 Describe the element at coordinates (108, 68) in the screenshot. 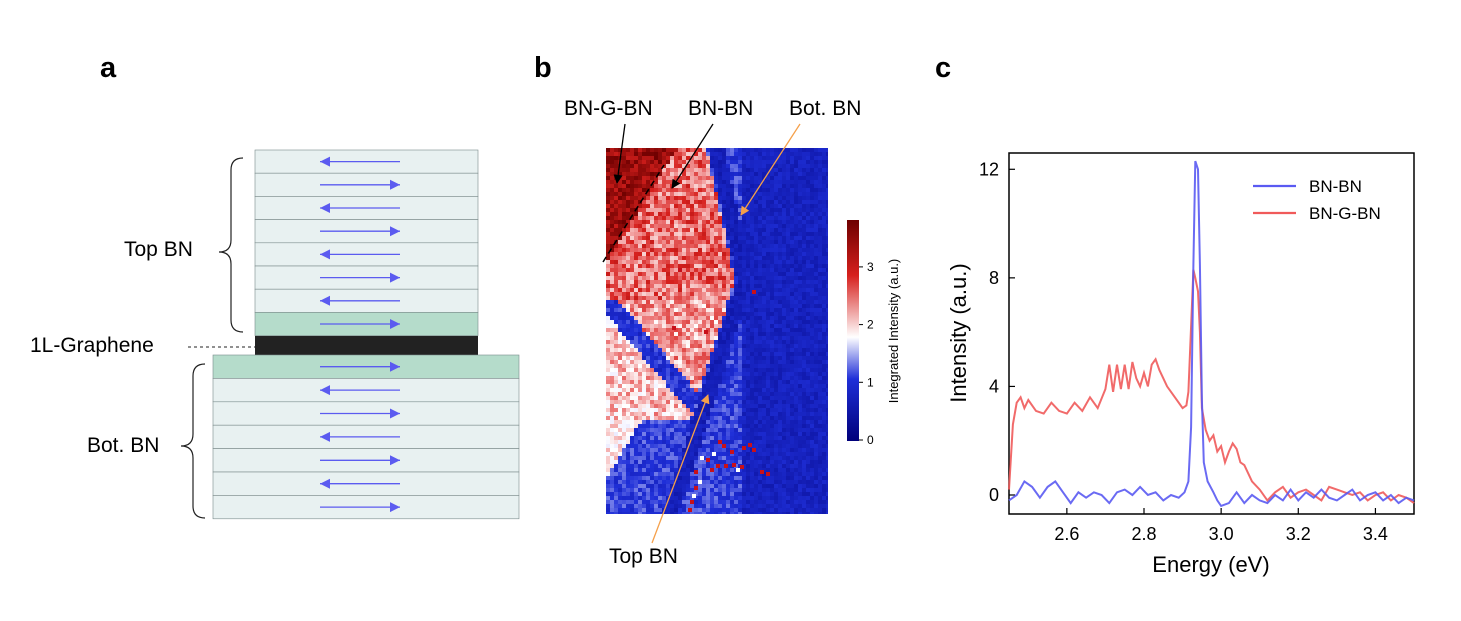

I see `panel-a-letter: a` at that location.